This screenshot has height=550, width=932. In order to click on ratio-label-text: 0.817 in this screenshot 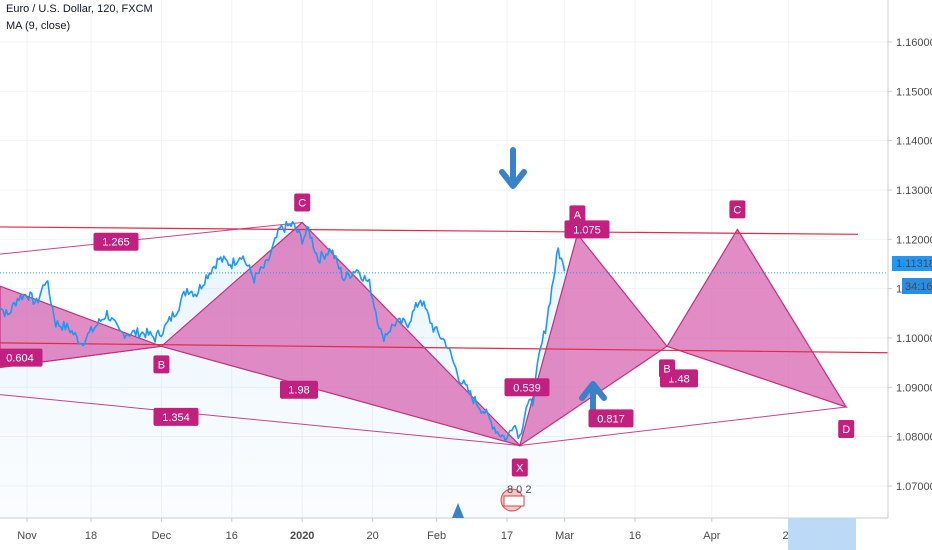, I will do `click(611, 419)`.